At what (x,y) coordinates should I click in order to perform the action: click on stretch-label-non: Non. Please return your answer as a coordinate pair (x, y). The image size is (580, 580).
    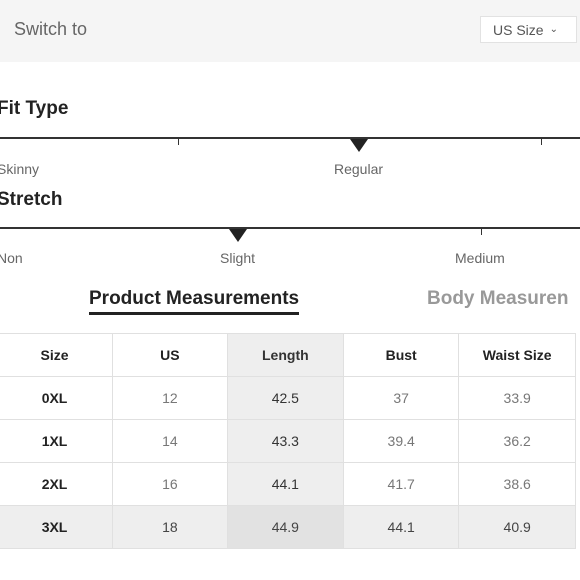
    Looking at the image, I should click on (11, 258).